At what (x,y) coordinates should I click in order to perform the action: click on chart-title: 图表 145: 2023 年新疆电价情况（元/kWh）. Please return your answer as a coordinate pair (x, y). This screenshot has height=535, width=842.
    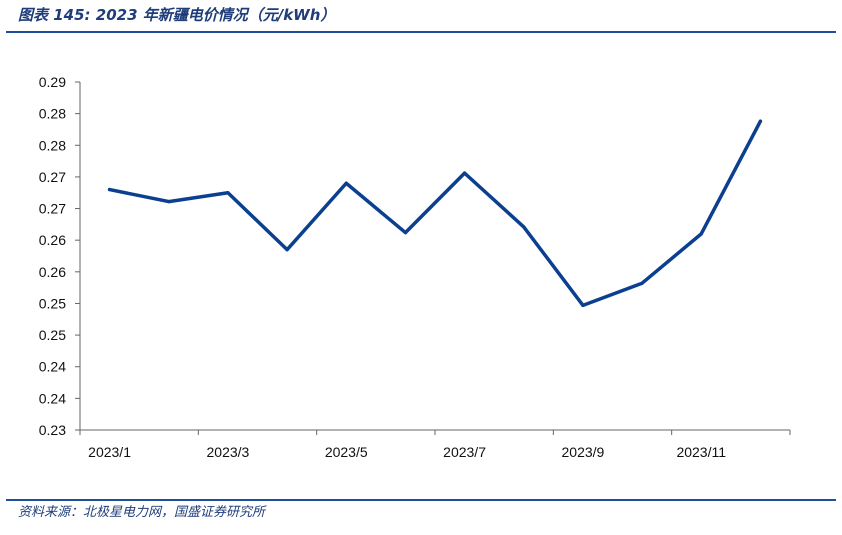
    Looking at the image, I should click on (177, 15).